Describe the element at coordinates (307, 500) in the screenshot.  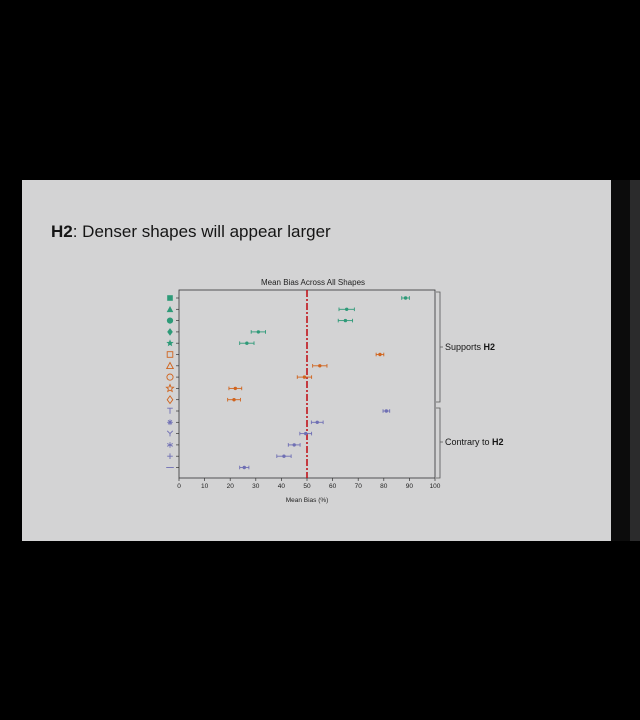
I see `x-axis-label: Mean Bias (%)` at that location.